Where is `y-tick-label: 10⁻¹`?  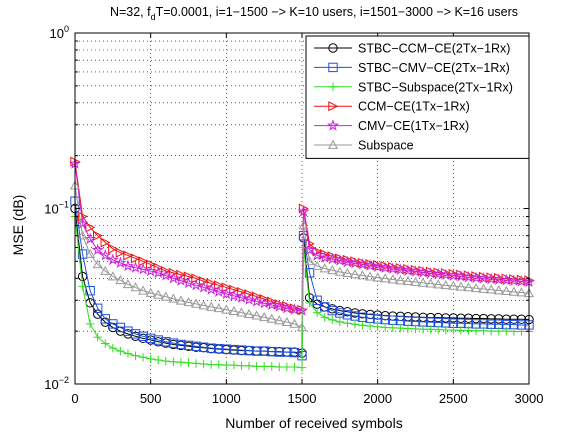 y-tick-label: 10⁻¹ is located at coordinates (56, 208).